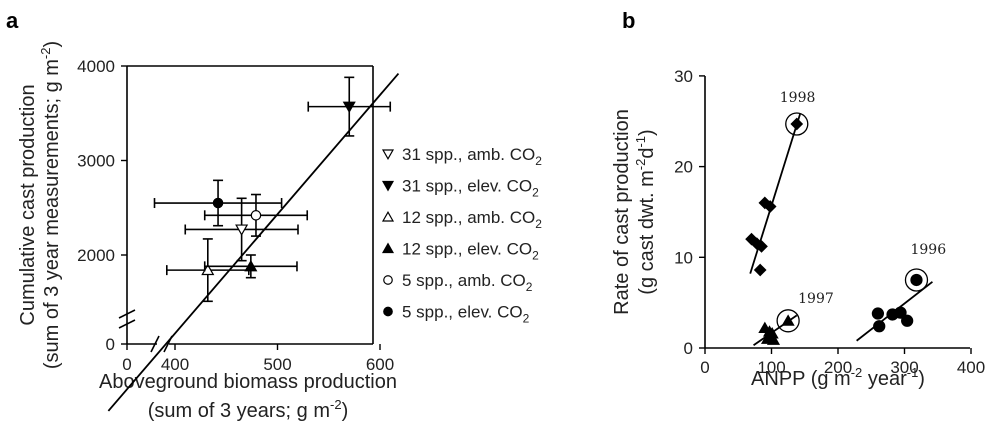 This screenshot has width=1001, height=444. Describe the element at coordinates (248, 409) in the screenshot. I see `panel-a-x-axis-subtitle: (sum of 3 years; g m-2)` at that location.